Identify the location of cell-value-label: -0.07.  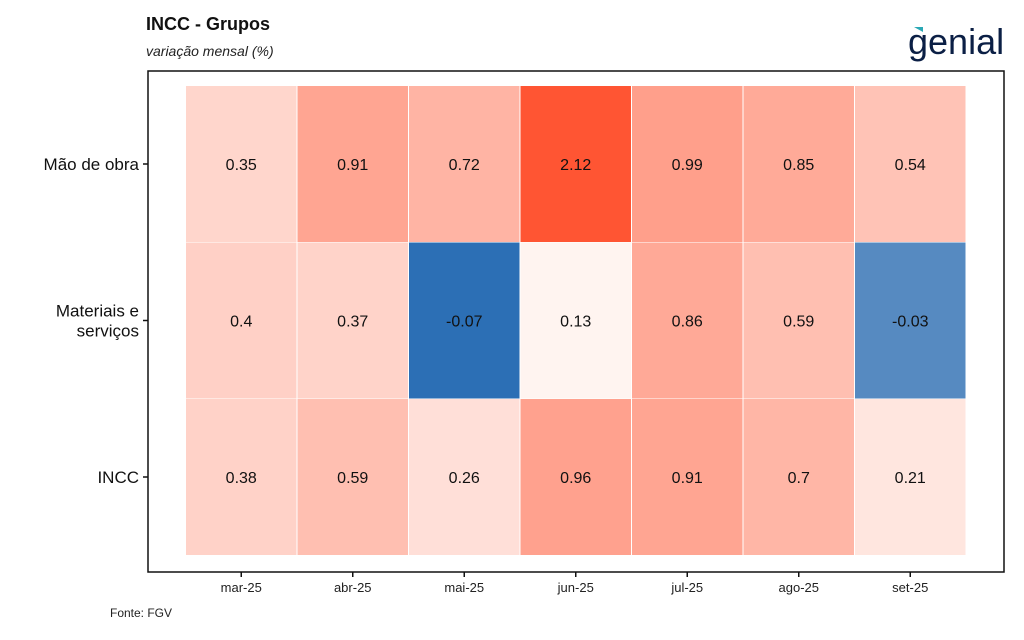
(464, 322).